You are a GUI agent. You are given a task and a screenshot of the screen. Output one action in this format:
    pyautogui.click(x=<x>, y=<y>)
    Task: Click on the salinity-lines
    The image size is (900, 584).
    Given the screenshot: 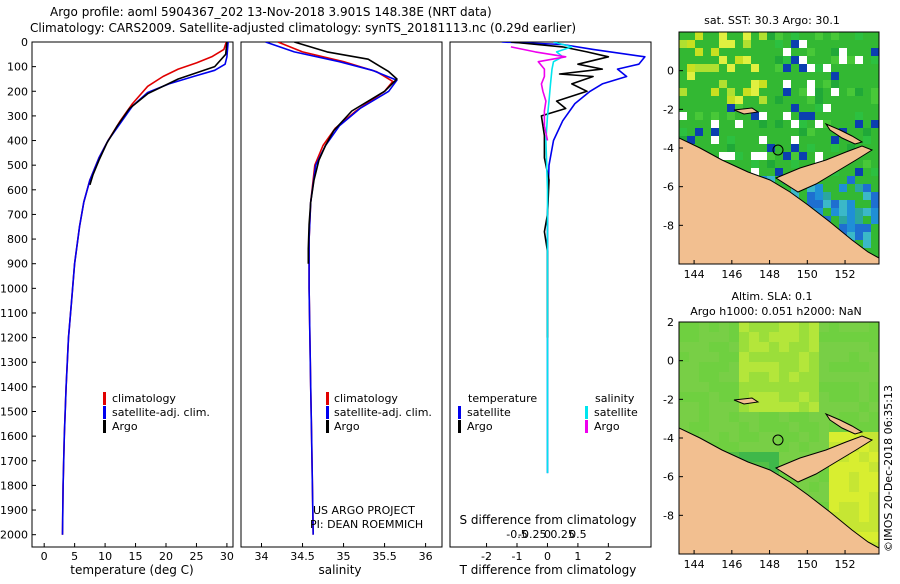 What is the action you would take?
    pyautogui.click(x=331, y=288)
    